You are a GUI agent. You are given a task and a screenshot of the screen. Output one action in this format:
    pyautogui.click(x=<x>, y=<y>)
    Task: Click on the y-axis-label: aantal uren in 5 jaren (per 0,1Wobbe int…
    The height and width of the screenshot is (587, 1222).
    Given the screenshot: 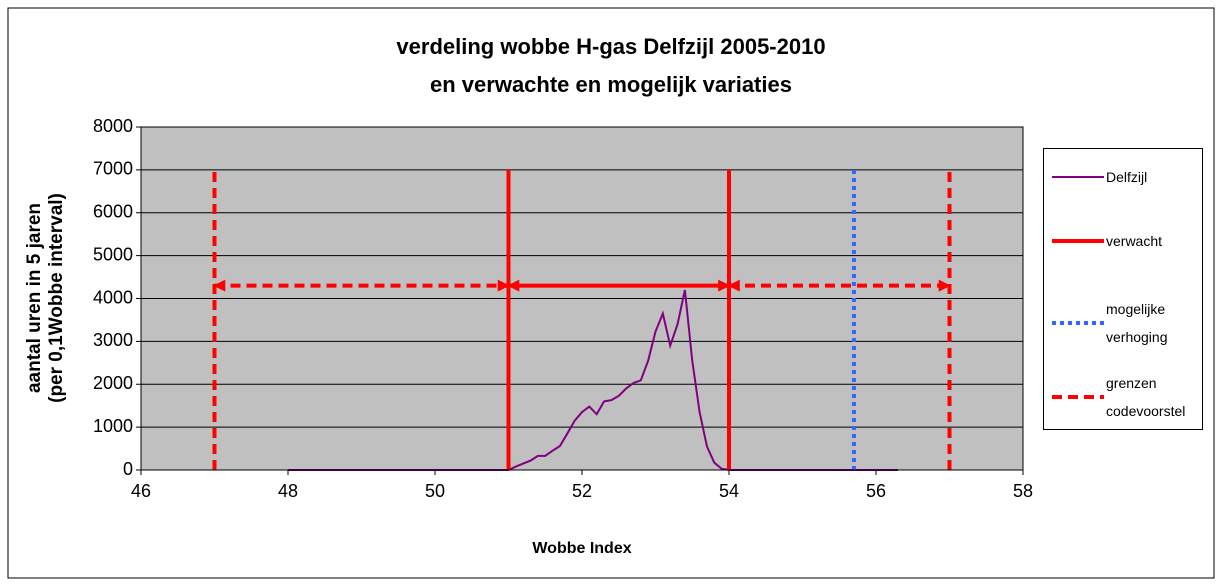 What is the action you would take?
    pyautogui.click(x=45, y=298)
    